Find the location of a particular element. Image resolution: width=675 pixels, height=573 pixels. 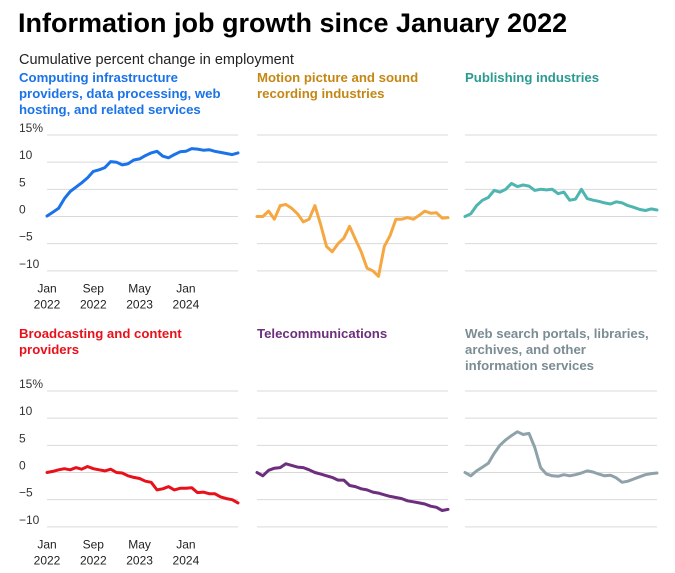

broadcasting-xtick-label: 2024 is located at coordinates (186, 561).